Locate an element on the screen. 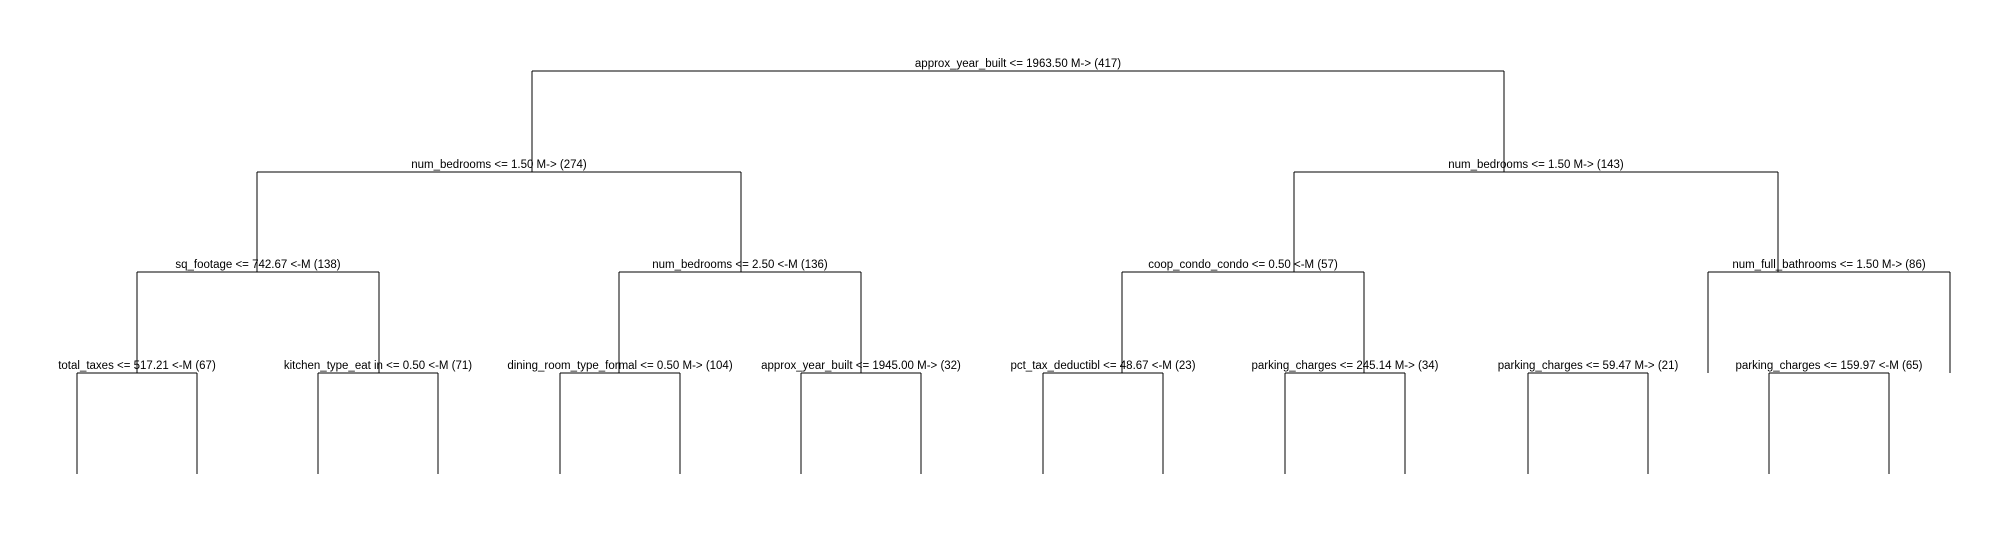 The image size is (2009, 540). node-label-n11: pct_tax_deductibl <= 48.67 <-M (23) is located at coordinates (1102, 366).